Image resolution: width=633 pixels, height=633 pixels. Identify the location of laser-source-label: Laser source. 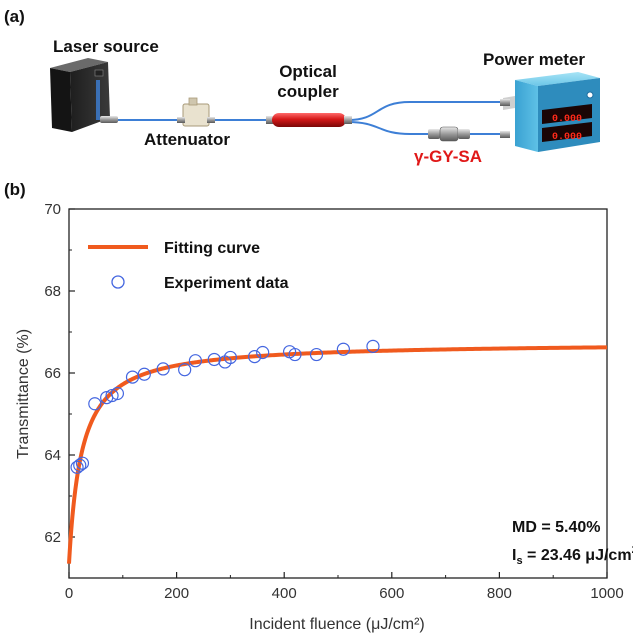
(106, 46).